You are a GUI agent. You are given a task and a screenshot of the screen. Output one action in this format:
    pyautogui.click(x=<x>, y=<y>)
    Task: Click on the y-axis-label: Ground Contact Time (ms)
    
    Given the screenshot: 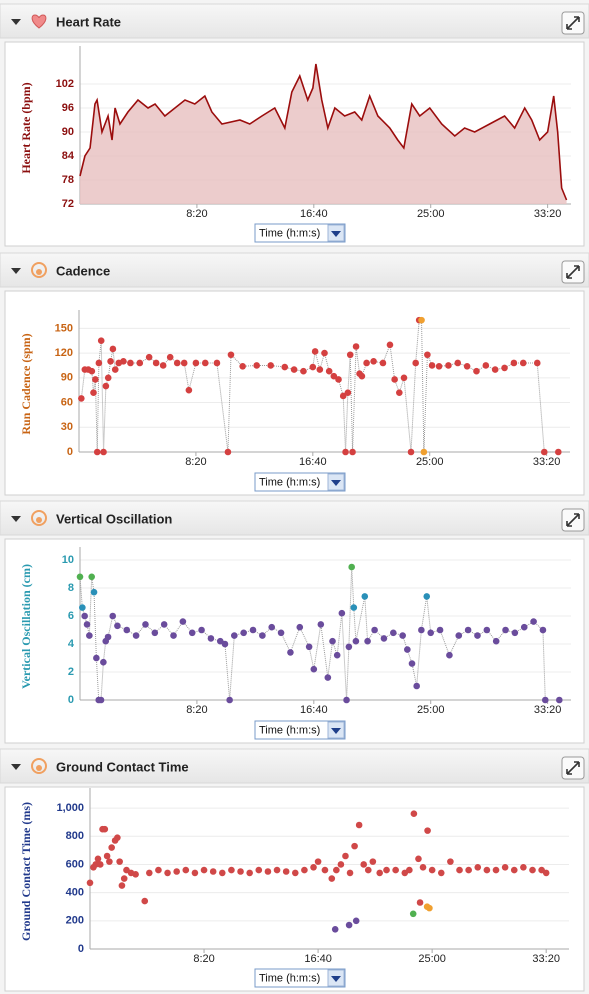 What is the action you would take?
    pyautogui.click(x=26, y=871)
    